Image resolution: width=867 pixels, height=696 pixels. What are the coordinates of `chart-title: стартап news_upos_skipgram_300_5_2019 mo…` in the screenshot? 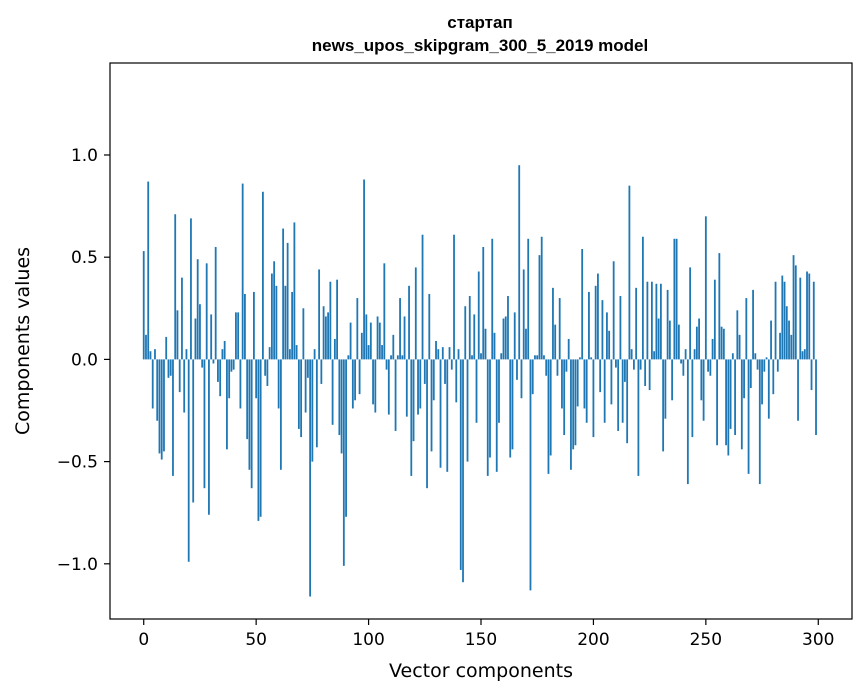 It's located at (480, 34).